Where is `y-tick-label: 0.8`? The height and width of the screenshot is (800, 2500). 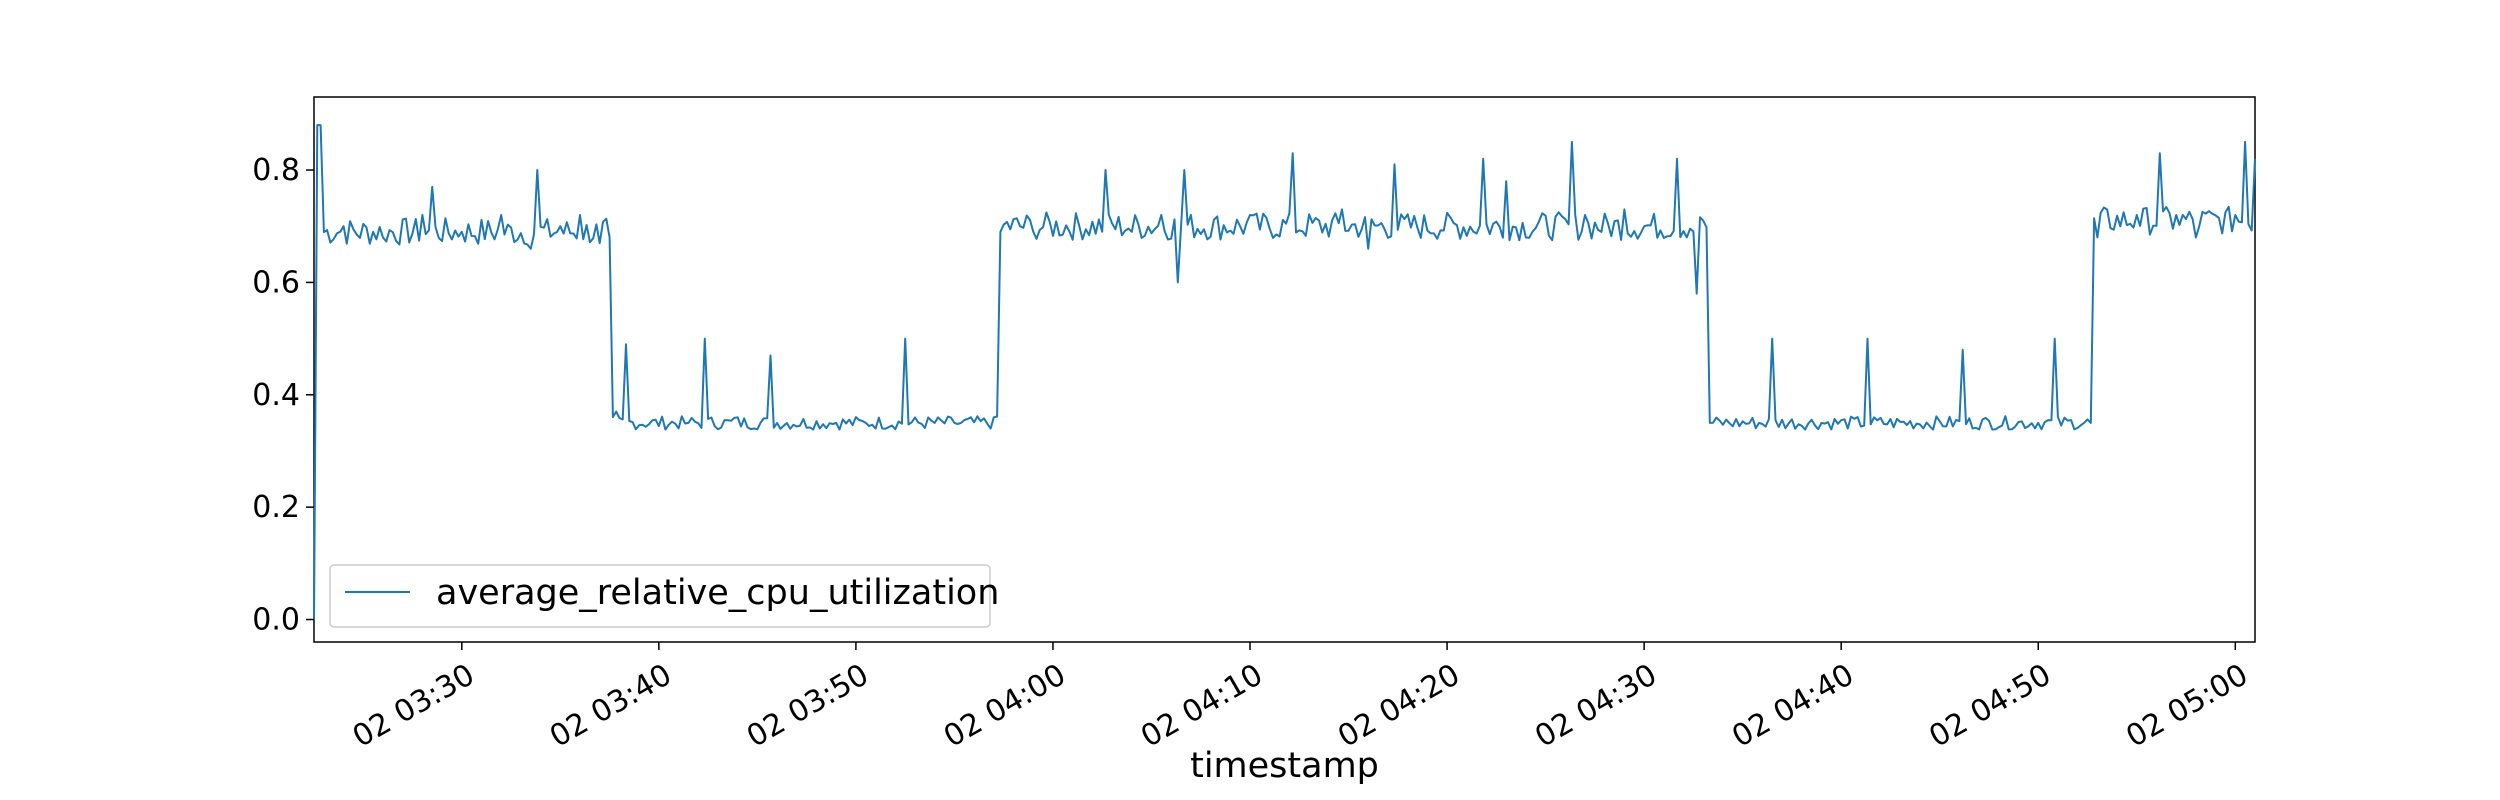 y-tick-label: 0.8 is located at coordinates (276, 170).